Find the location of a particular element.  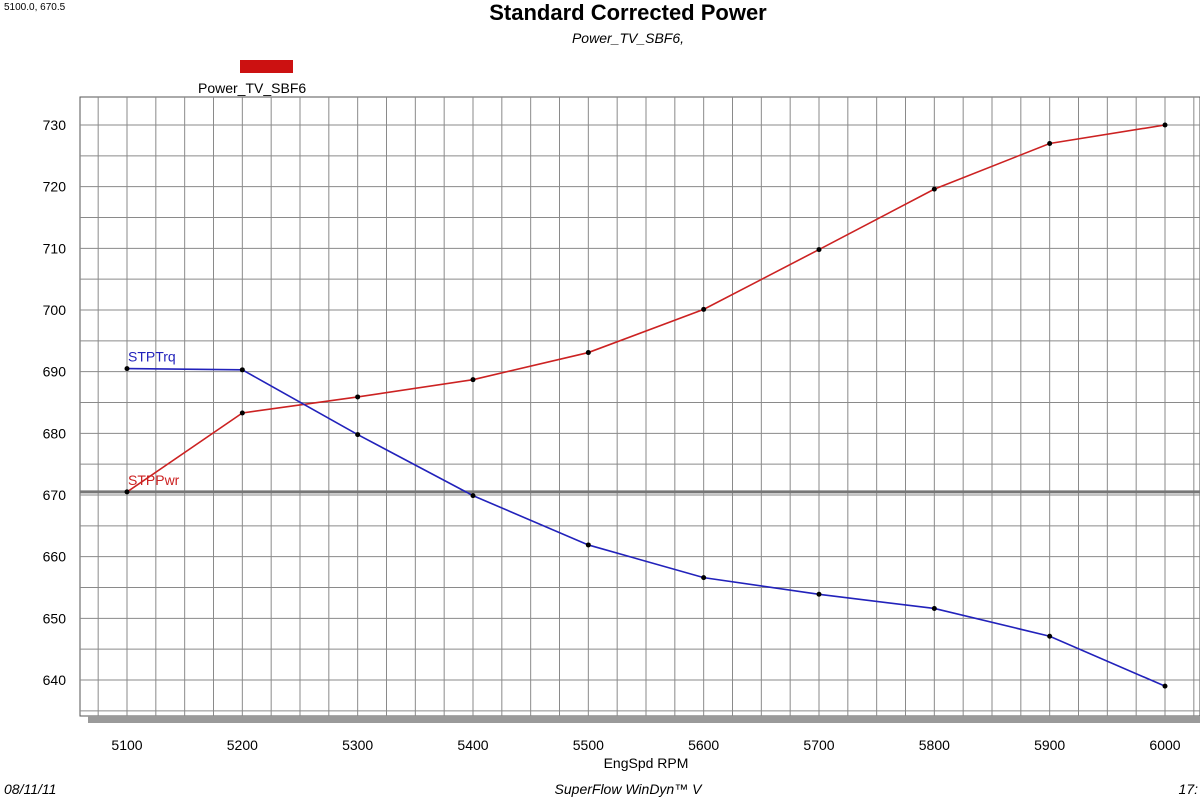

y-tick-label: 670 is located at coordinates (55, 495).